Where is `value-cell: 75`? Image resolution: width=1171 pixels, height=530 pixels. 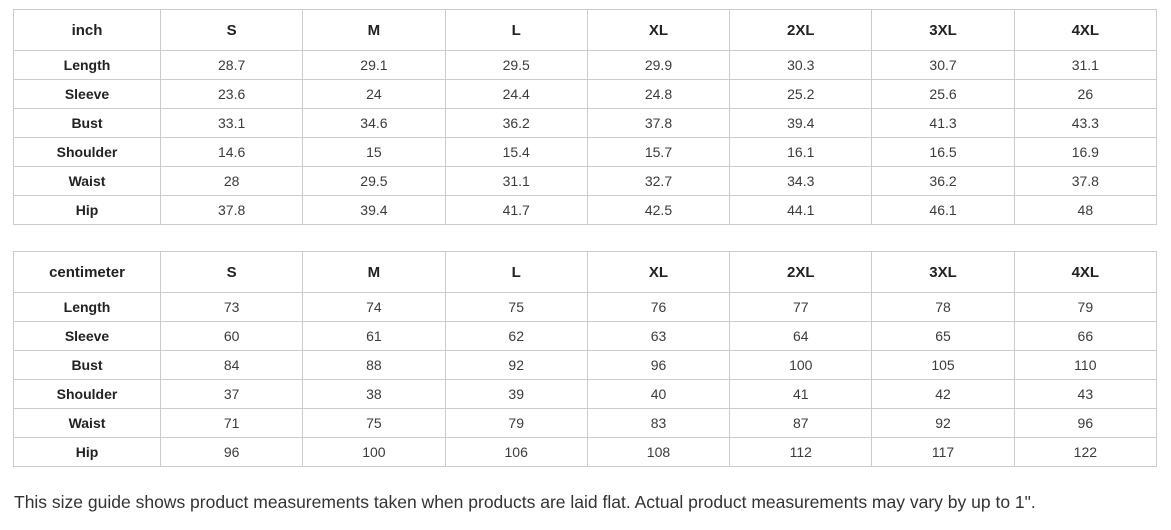 value-cell: 75 is located at coordinates (374, 423).